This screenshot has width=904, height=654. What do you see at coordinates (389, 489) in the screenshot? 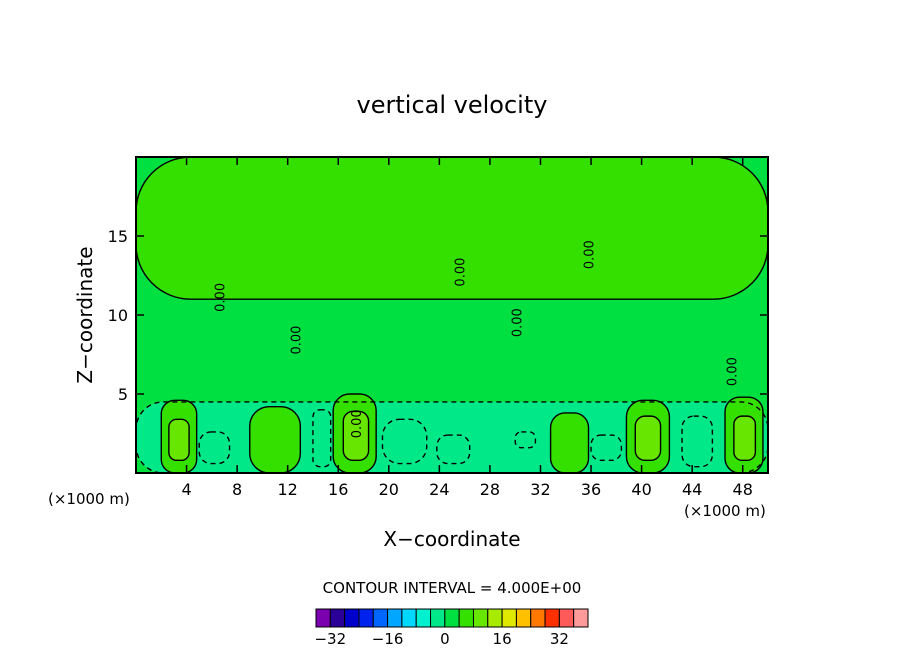
I see `x-tick-label-20: 20` at bounding box center [389, 489].